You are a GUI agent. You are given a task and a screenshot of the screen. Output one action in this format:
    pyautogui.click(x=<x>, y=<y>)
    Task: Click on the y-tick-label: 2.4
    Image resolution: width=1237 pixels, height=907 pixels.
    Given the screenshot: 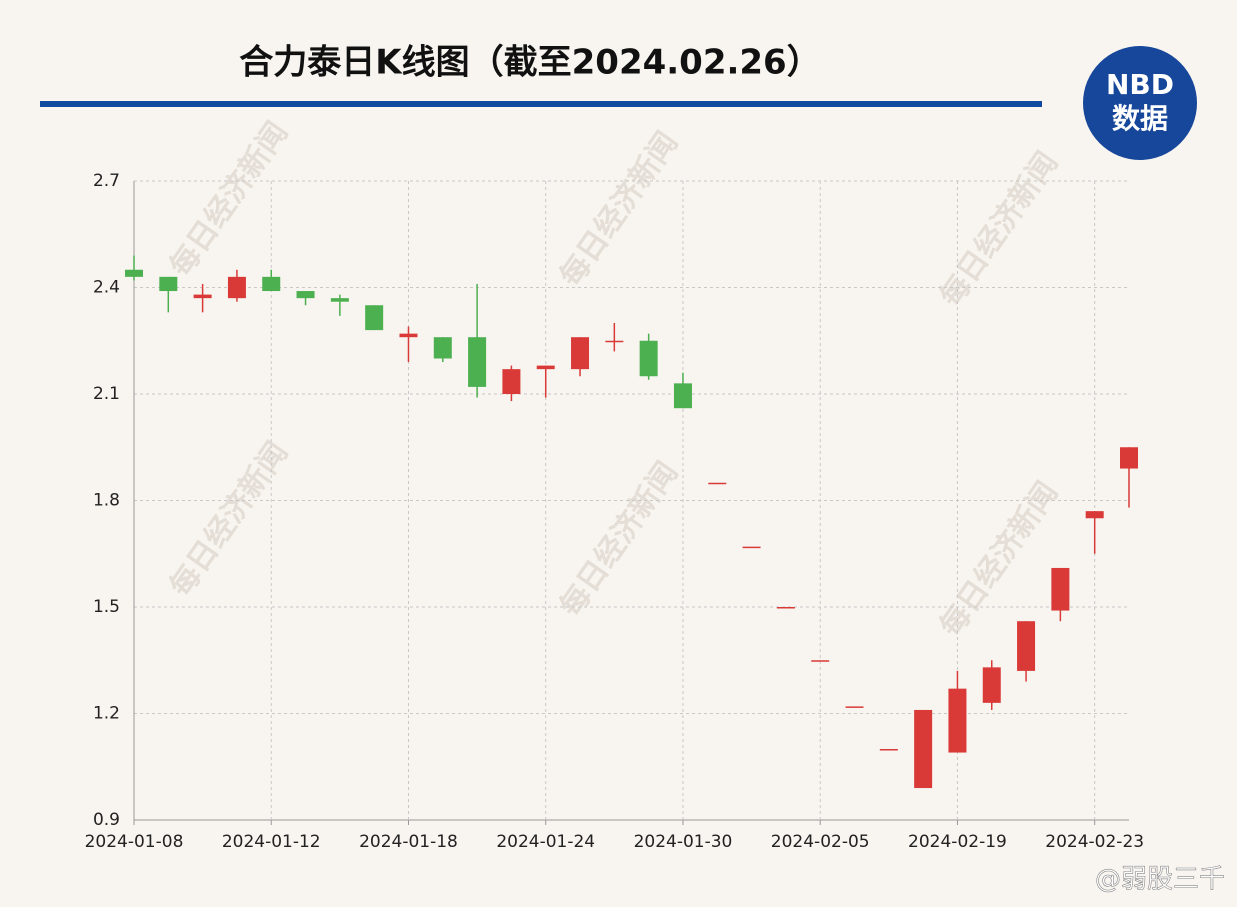 What is the action you would take?
    pyautogui.click(x=106, y=288)
    